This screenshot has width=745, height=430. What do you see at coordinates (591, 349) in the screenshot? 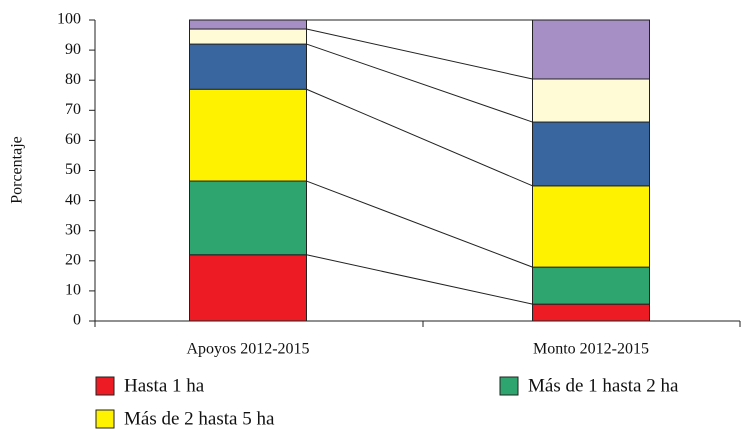
I see `x-tick-label: Monto 2012-2015` at bounding box center [591, 349].